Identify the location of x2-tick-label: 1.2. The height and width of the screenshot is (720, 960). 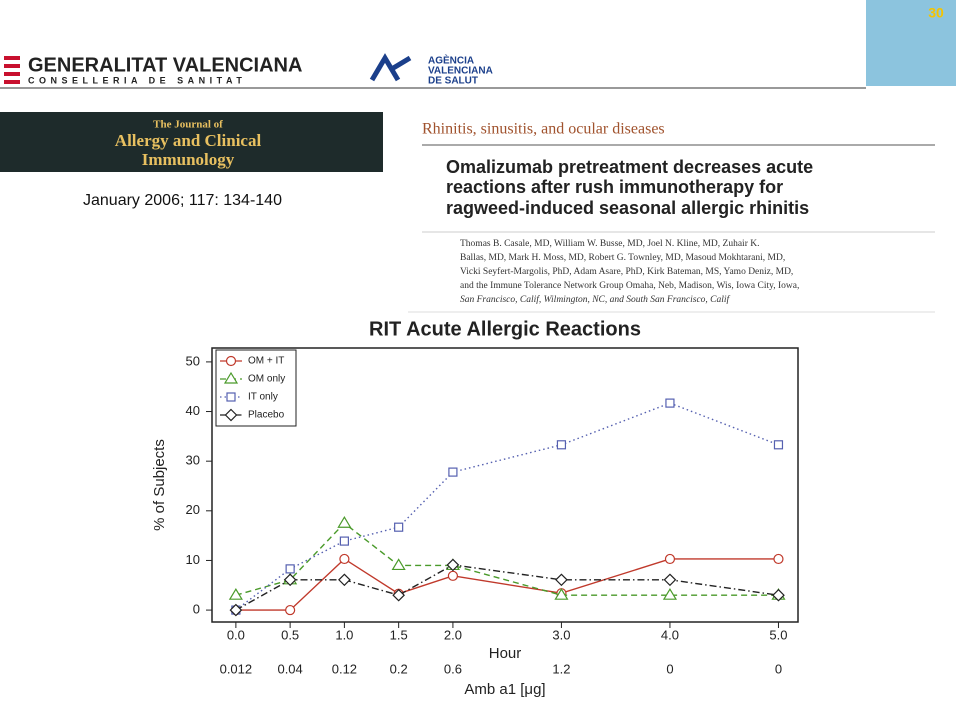
(561, 668).